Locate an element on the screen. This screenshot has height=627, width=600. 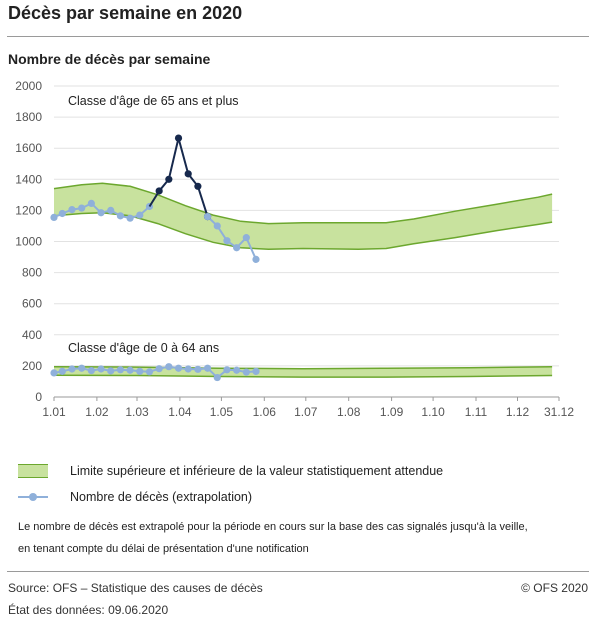
title-divider is located at coordinates (298, 36).